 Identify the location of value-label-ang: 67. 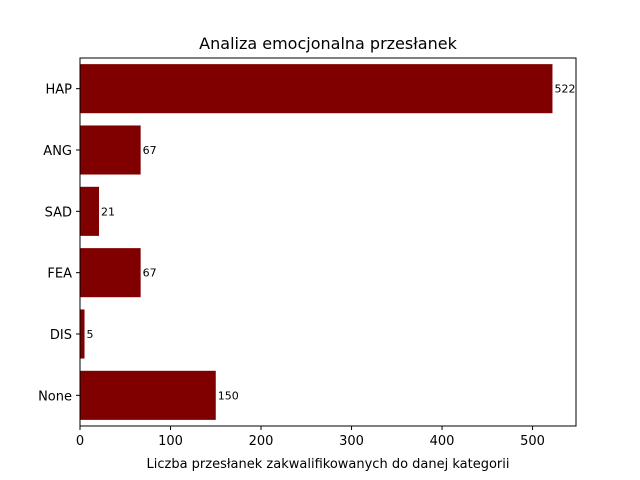
(150, 150).